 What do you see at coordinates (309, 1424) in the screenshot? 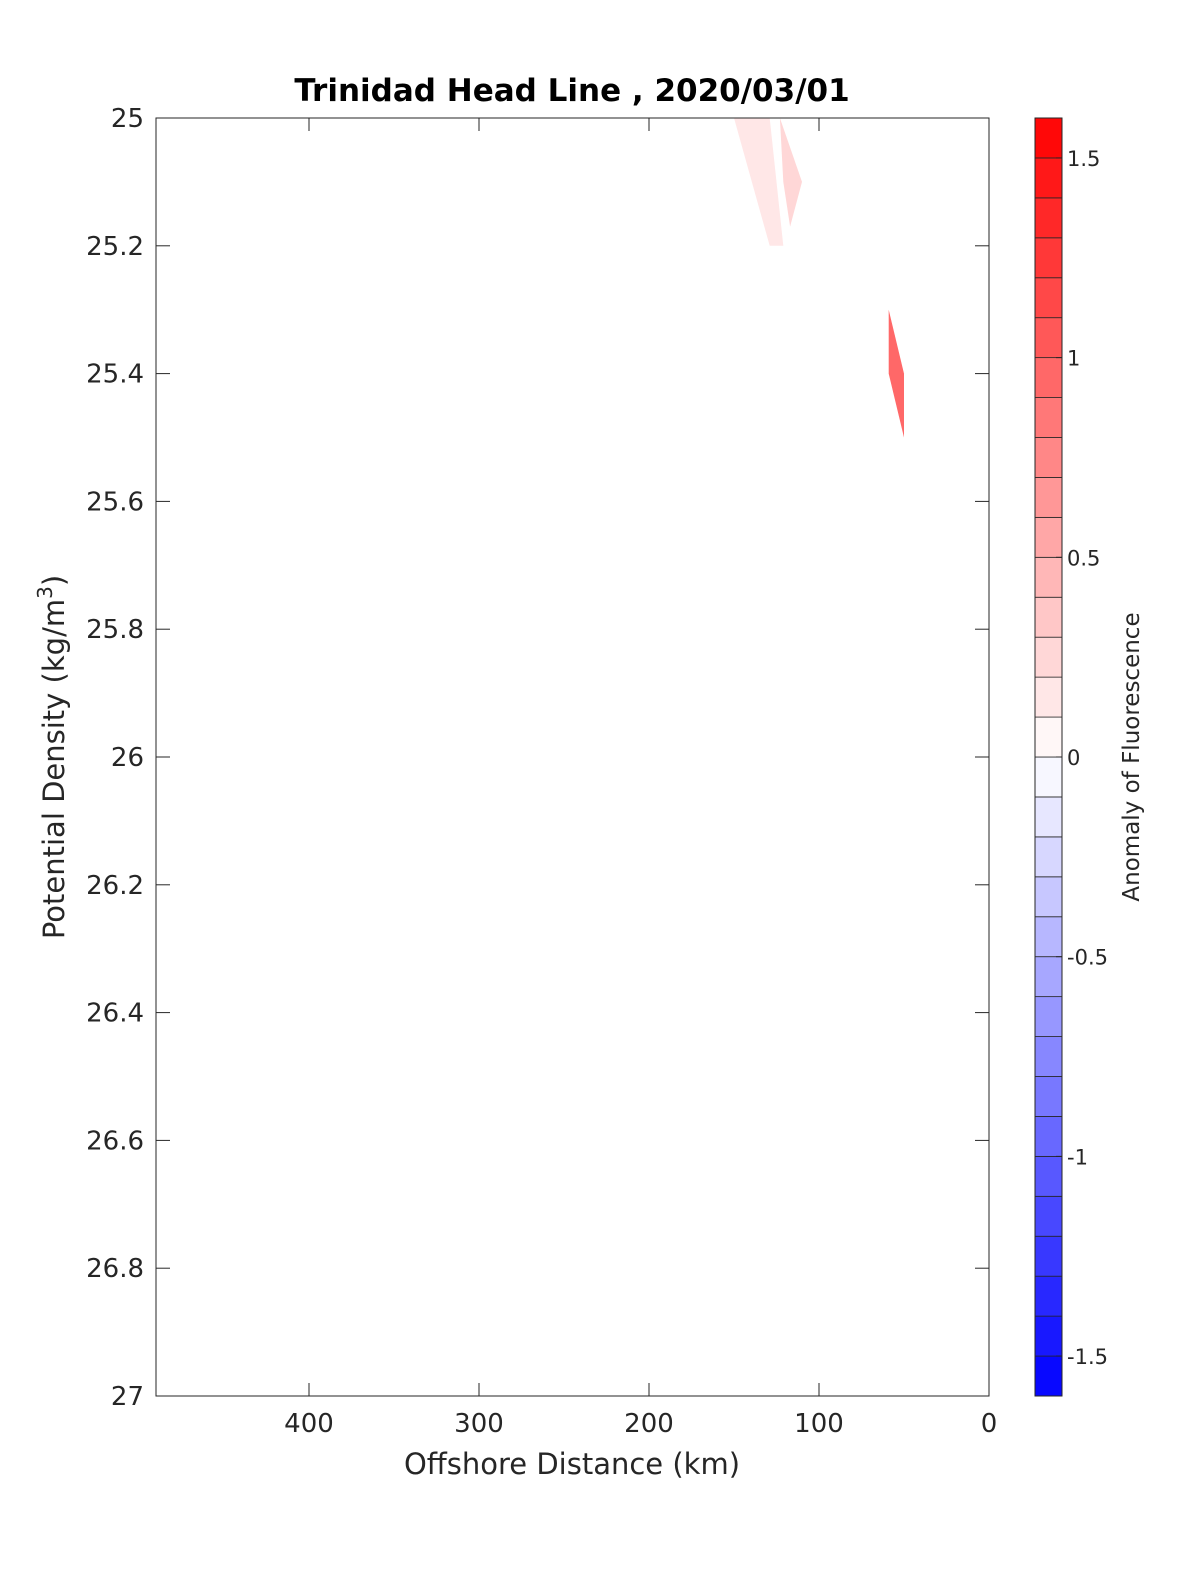
I see `x-tick-label: 400` at bounding box center [309, 1424].